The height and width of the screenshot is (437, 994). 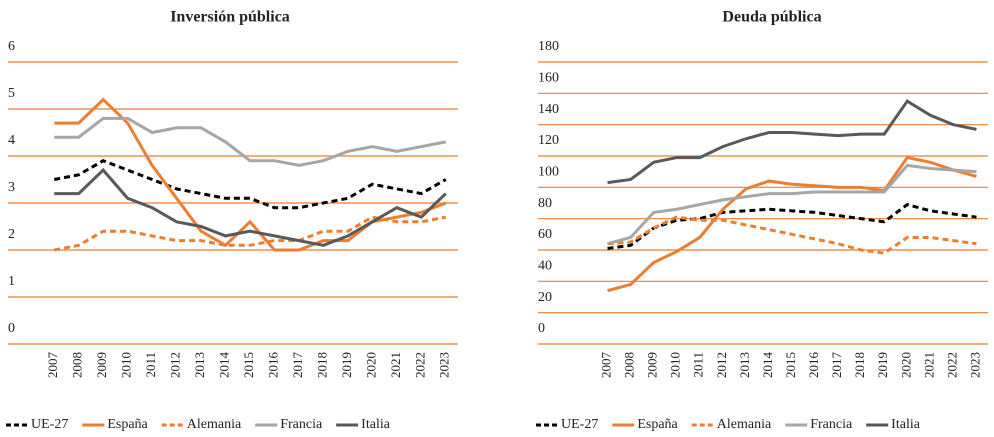 I want to click on y-tick-label: 40, so click(x=545, y=266).